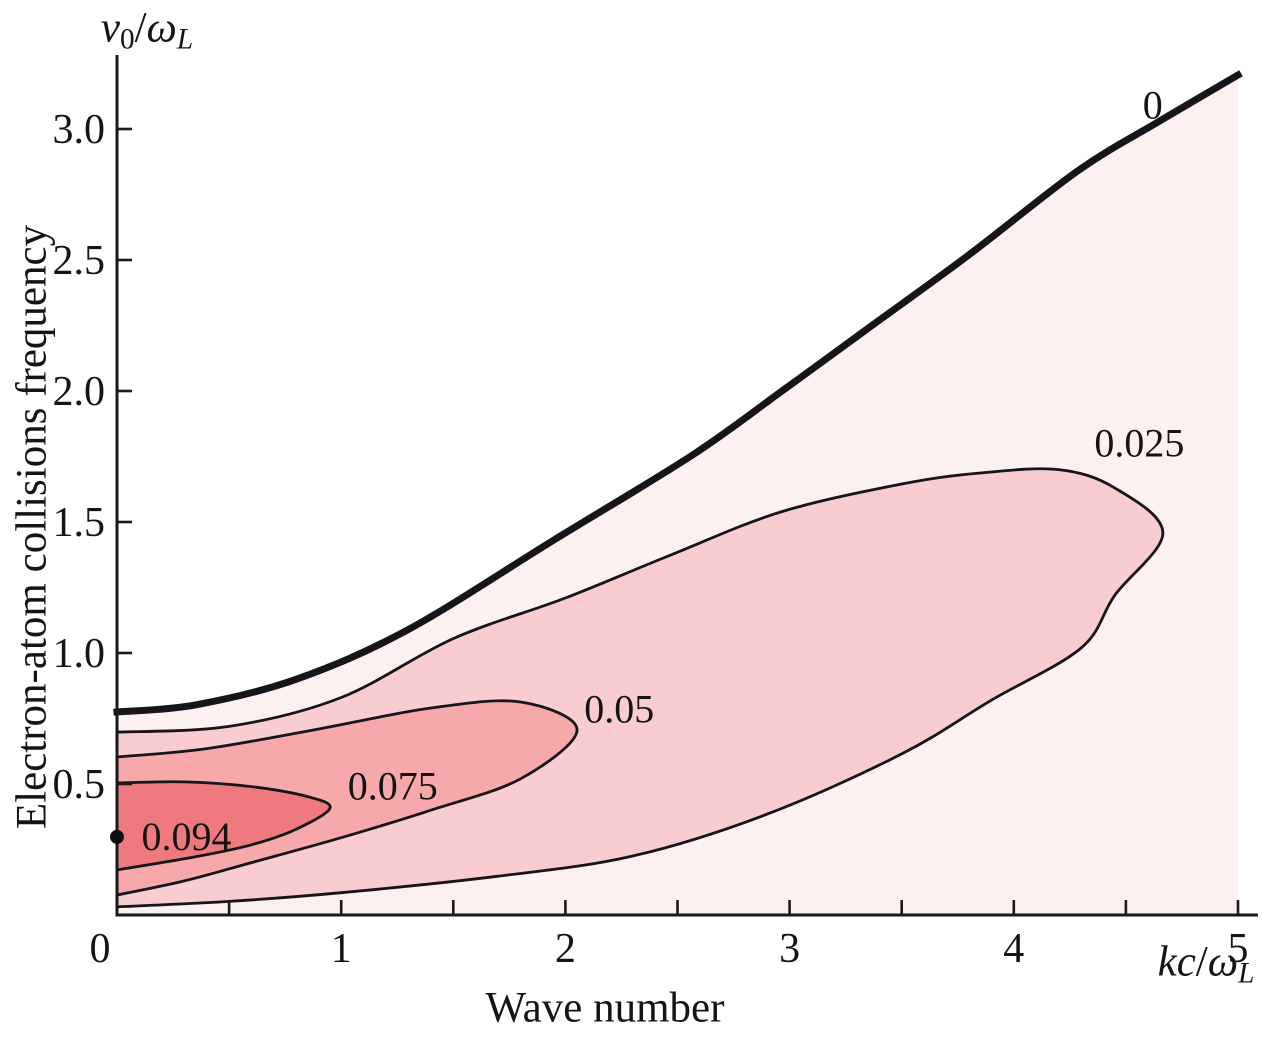 The image size is (1269, 1037). I want to click on nu-symbol: ν, so click(110, 28).